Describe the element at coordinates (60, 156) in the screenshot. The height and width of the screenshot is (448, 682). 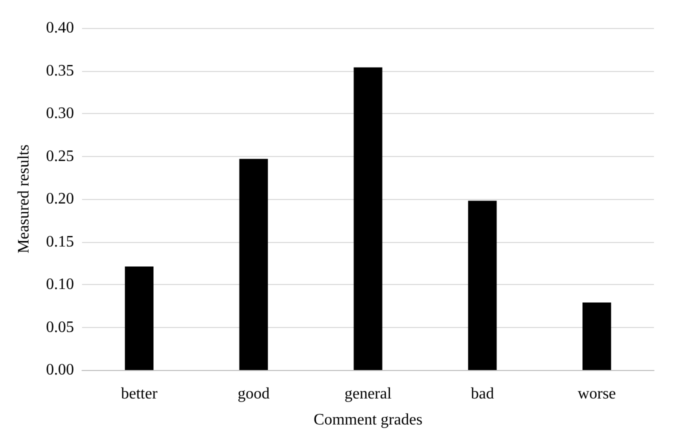
I see `y-tick-label: 0.25` at that location.